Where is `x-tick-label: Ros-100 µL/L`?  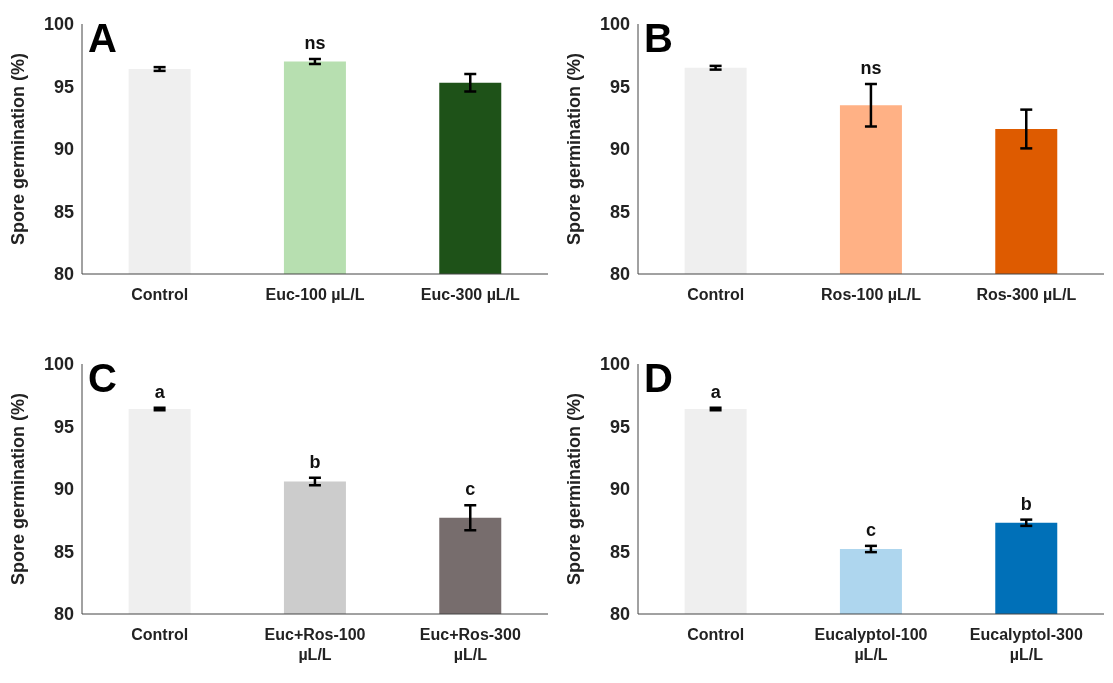 x-tick-label: Ros-100 µL/L is located at coordinates (871, 294).